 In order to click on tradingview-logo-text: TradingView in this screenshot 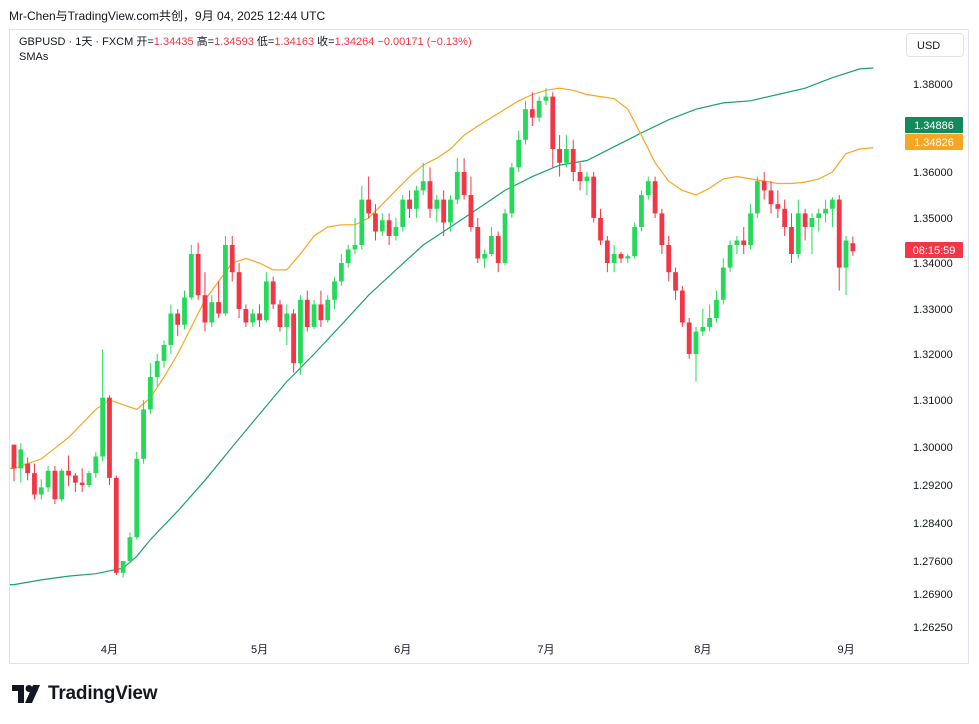, I will do `click(103, 693)`.